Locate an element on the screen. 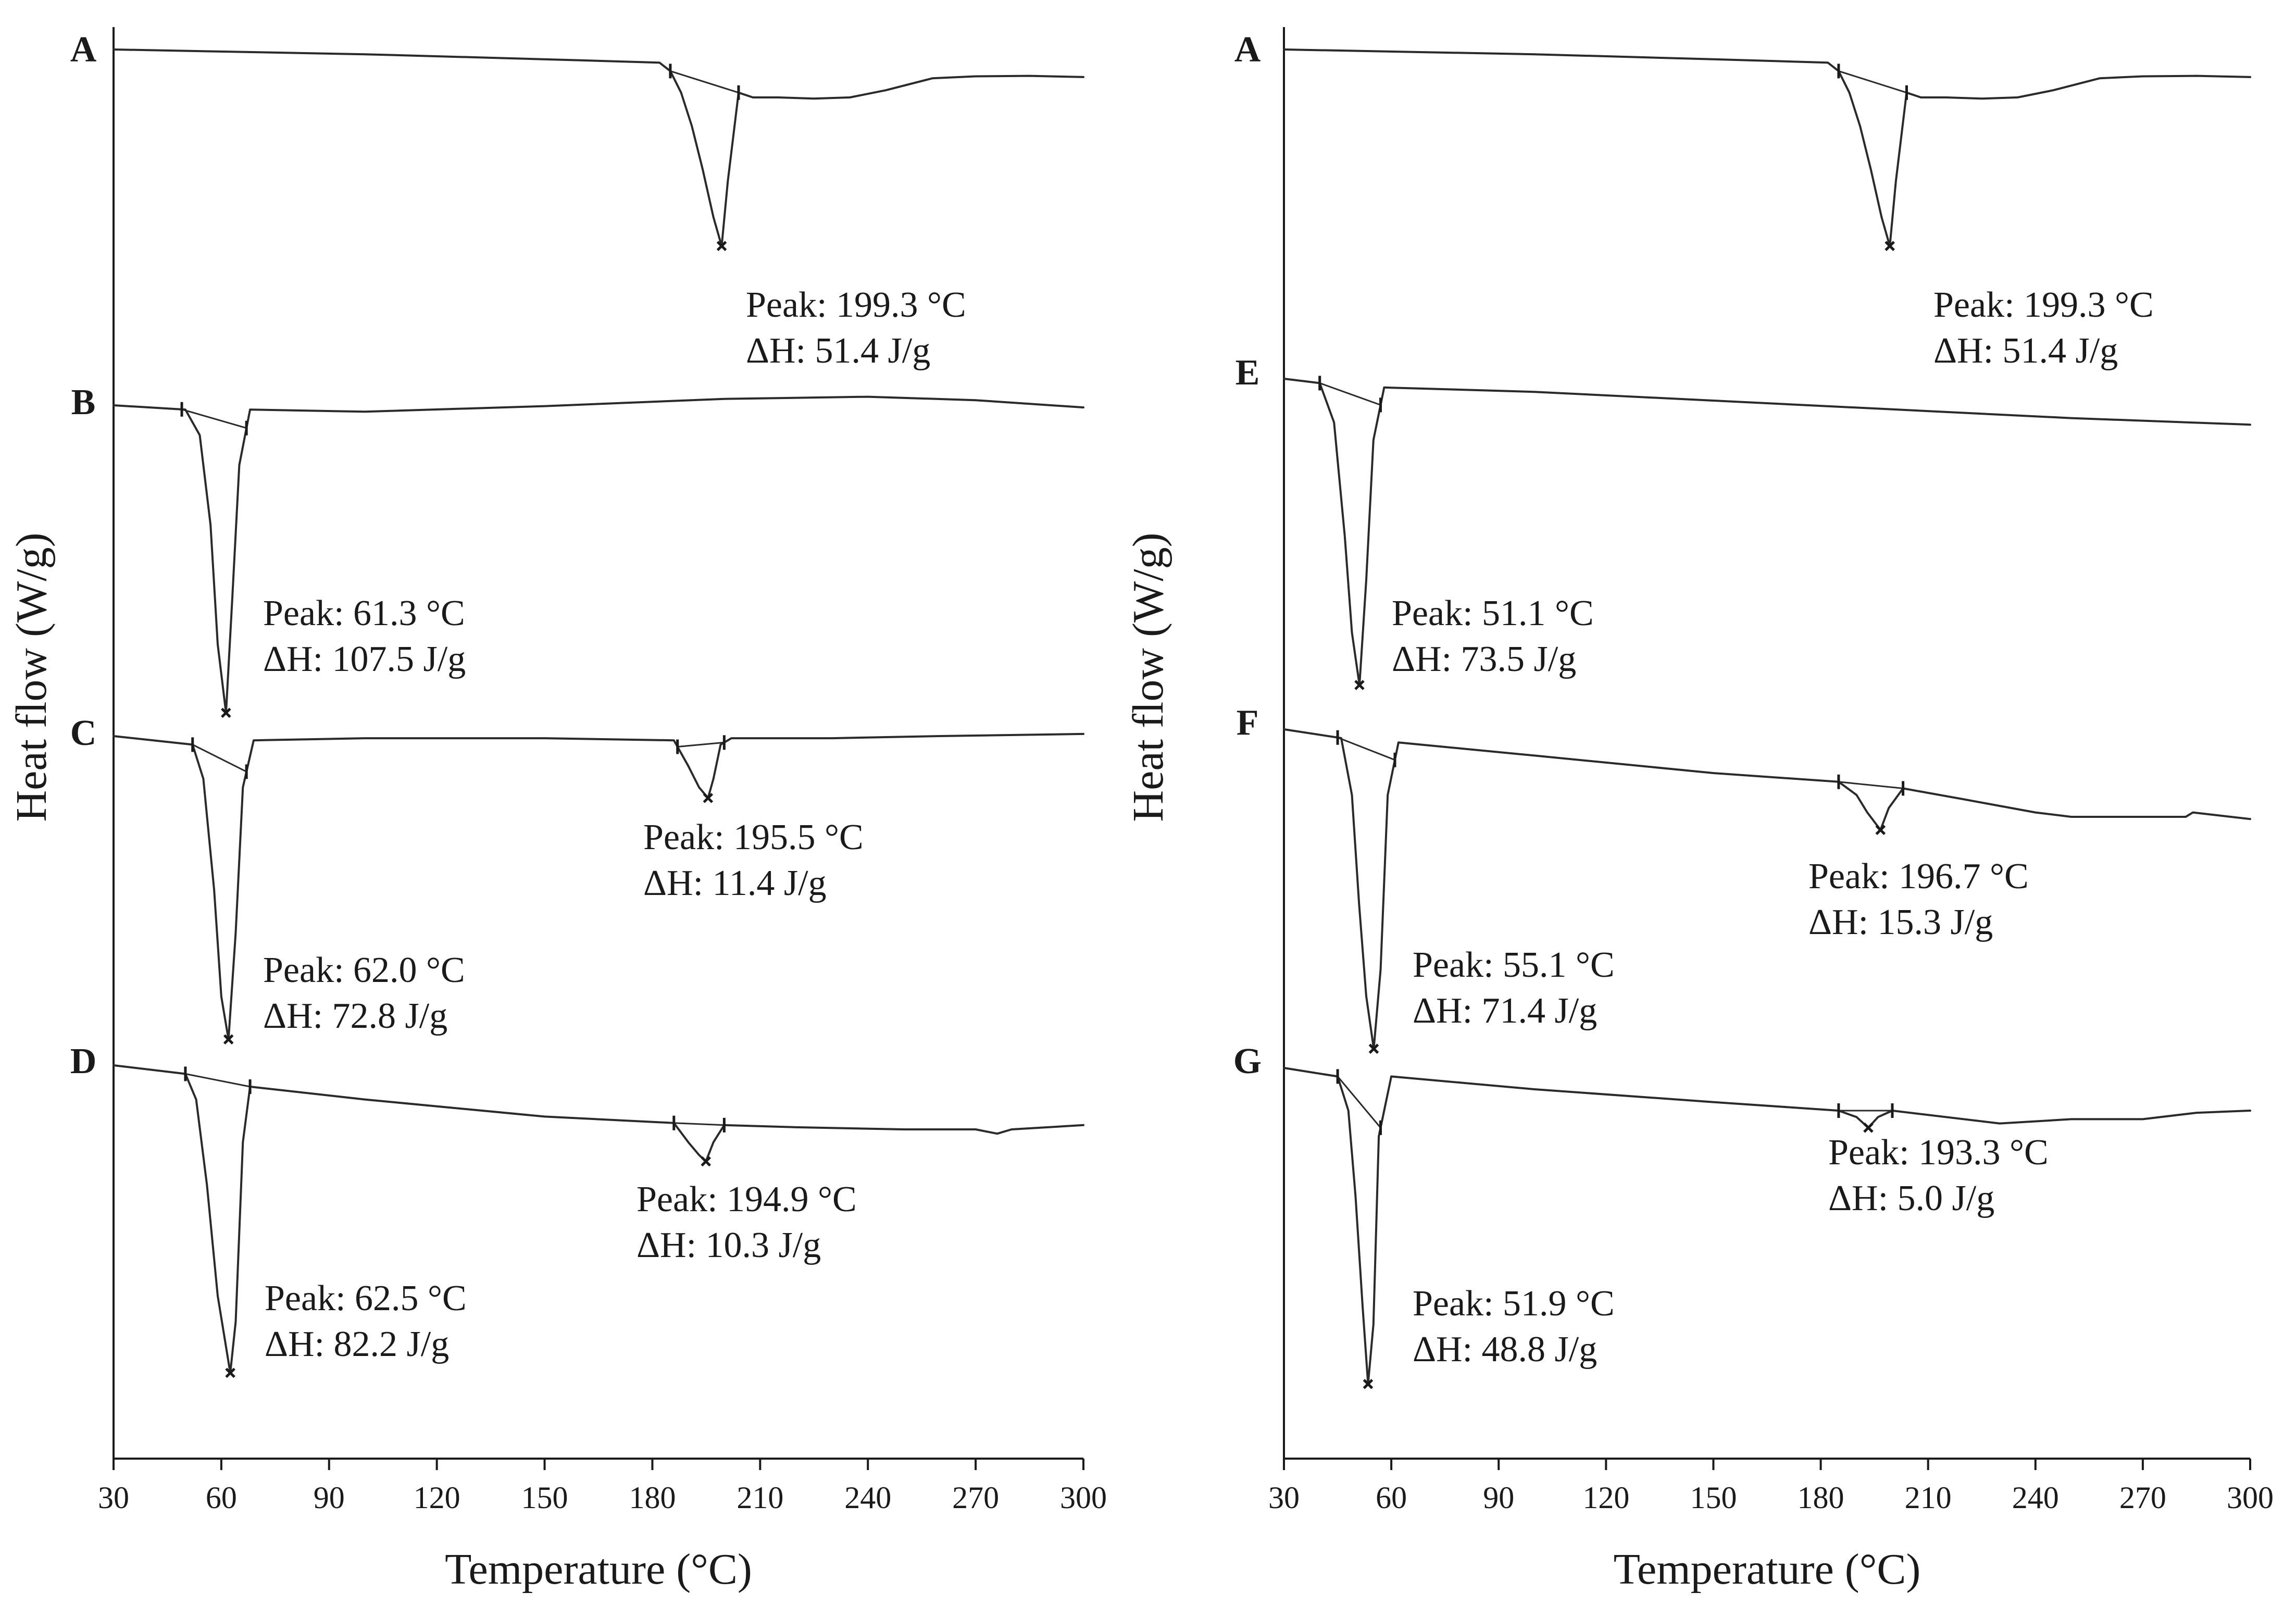 This screenshot has height=1605, width=2296. dsc-curve-E is located at coordinates (1767, 532).